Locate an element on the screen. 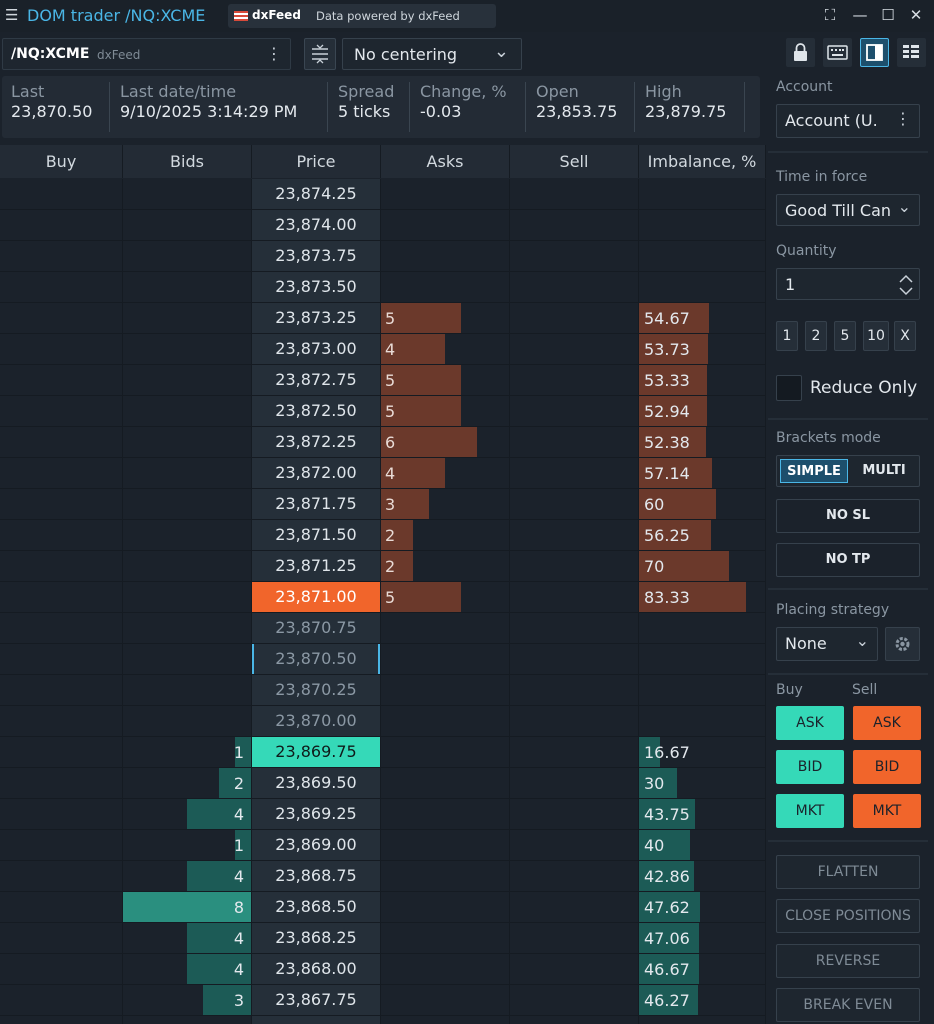 This screenshot has height=1024, width=934. price-cell: 23,871.75 is located at coordinates (316, 504).